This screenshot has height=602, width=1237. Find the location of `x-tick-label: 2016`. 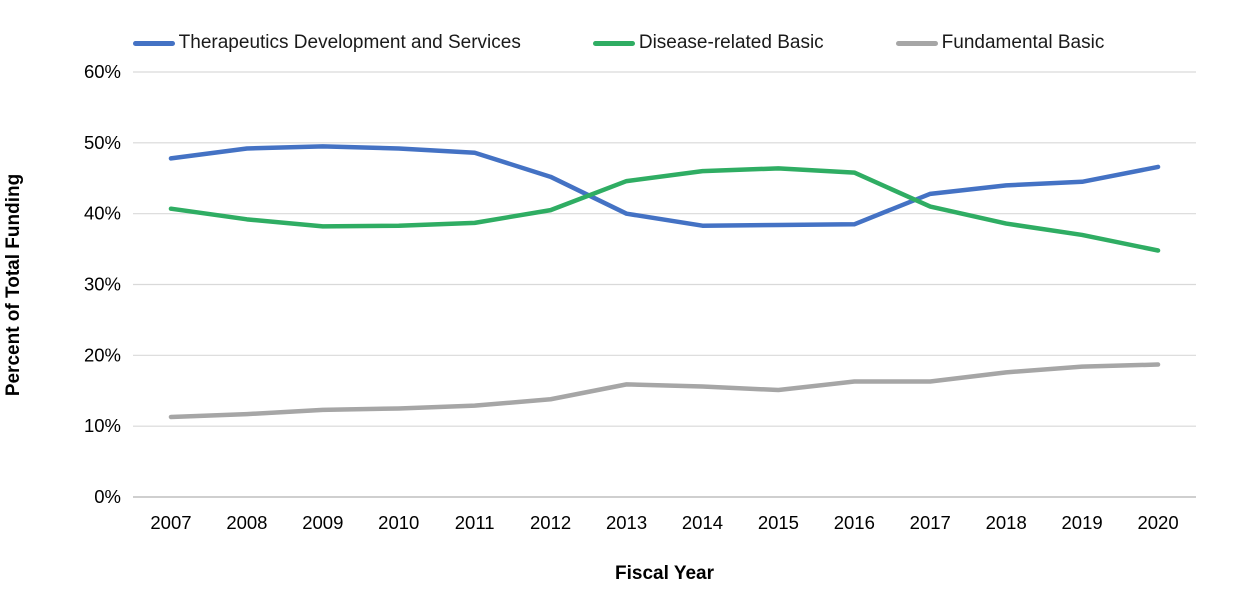

x-tick-label: 2016 is located at coordinates (854, 522).